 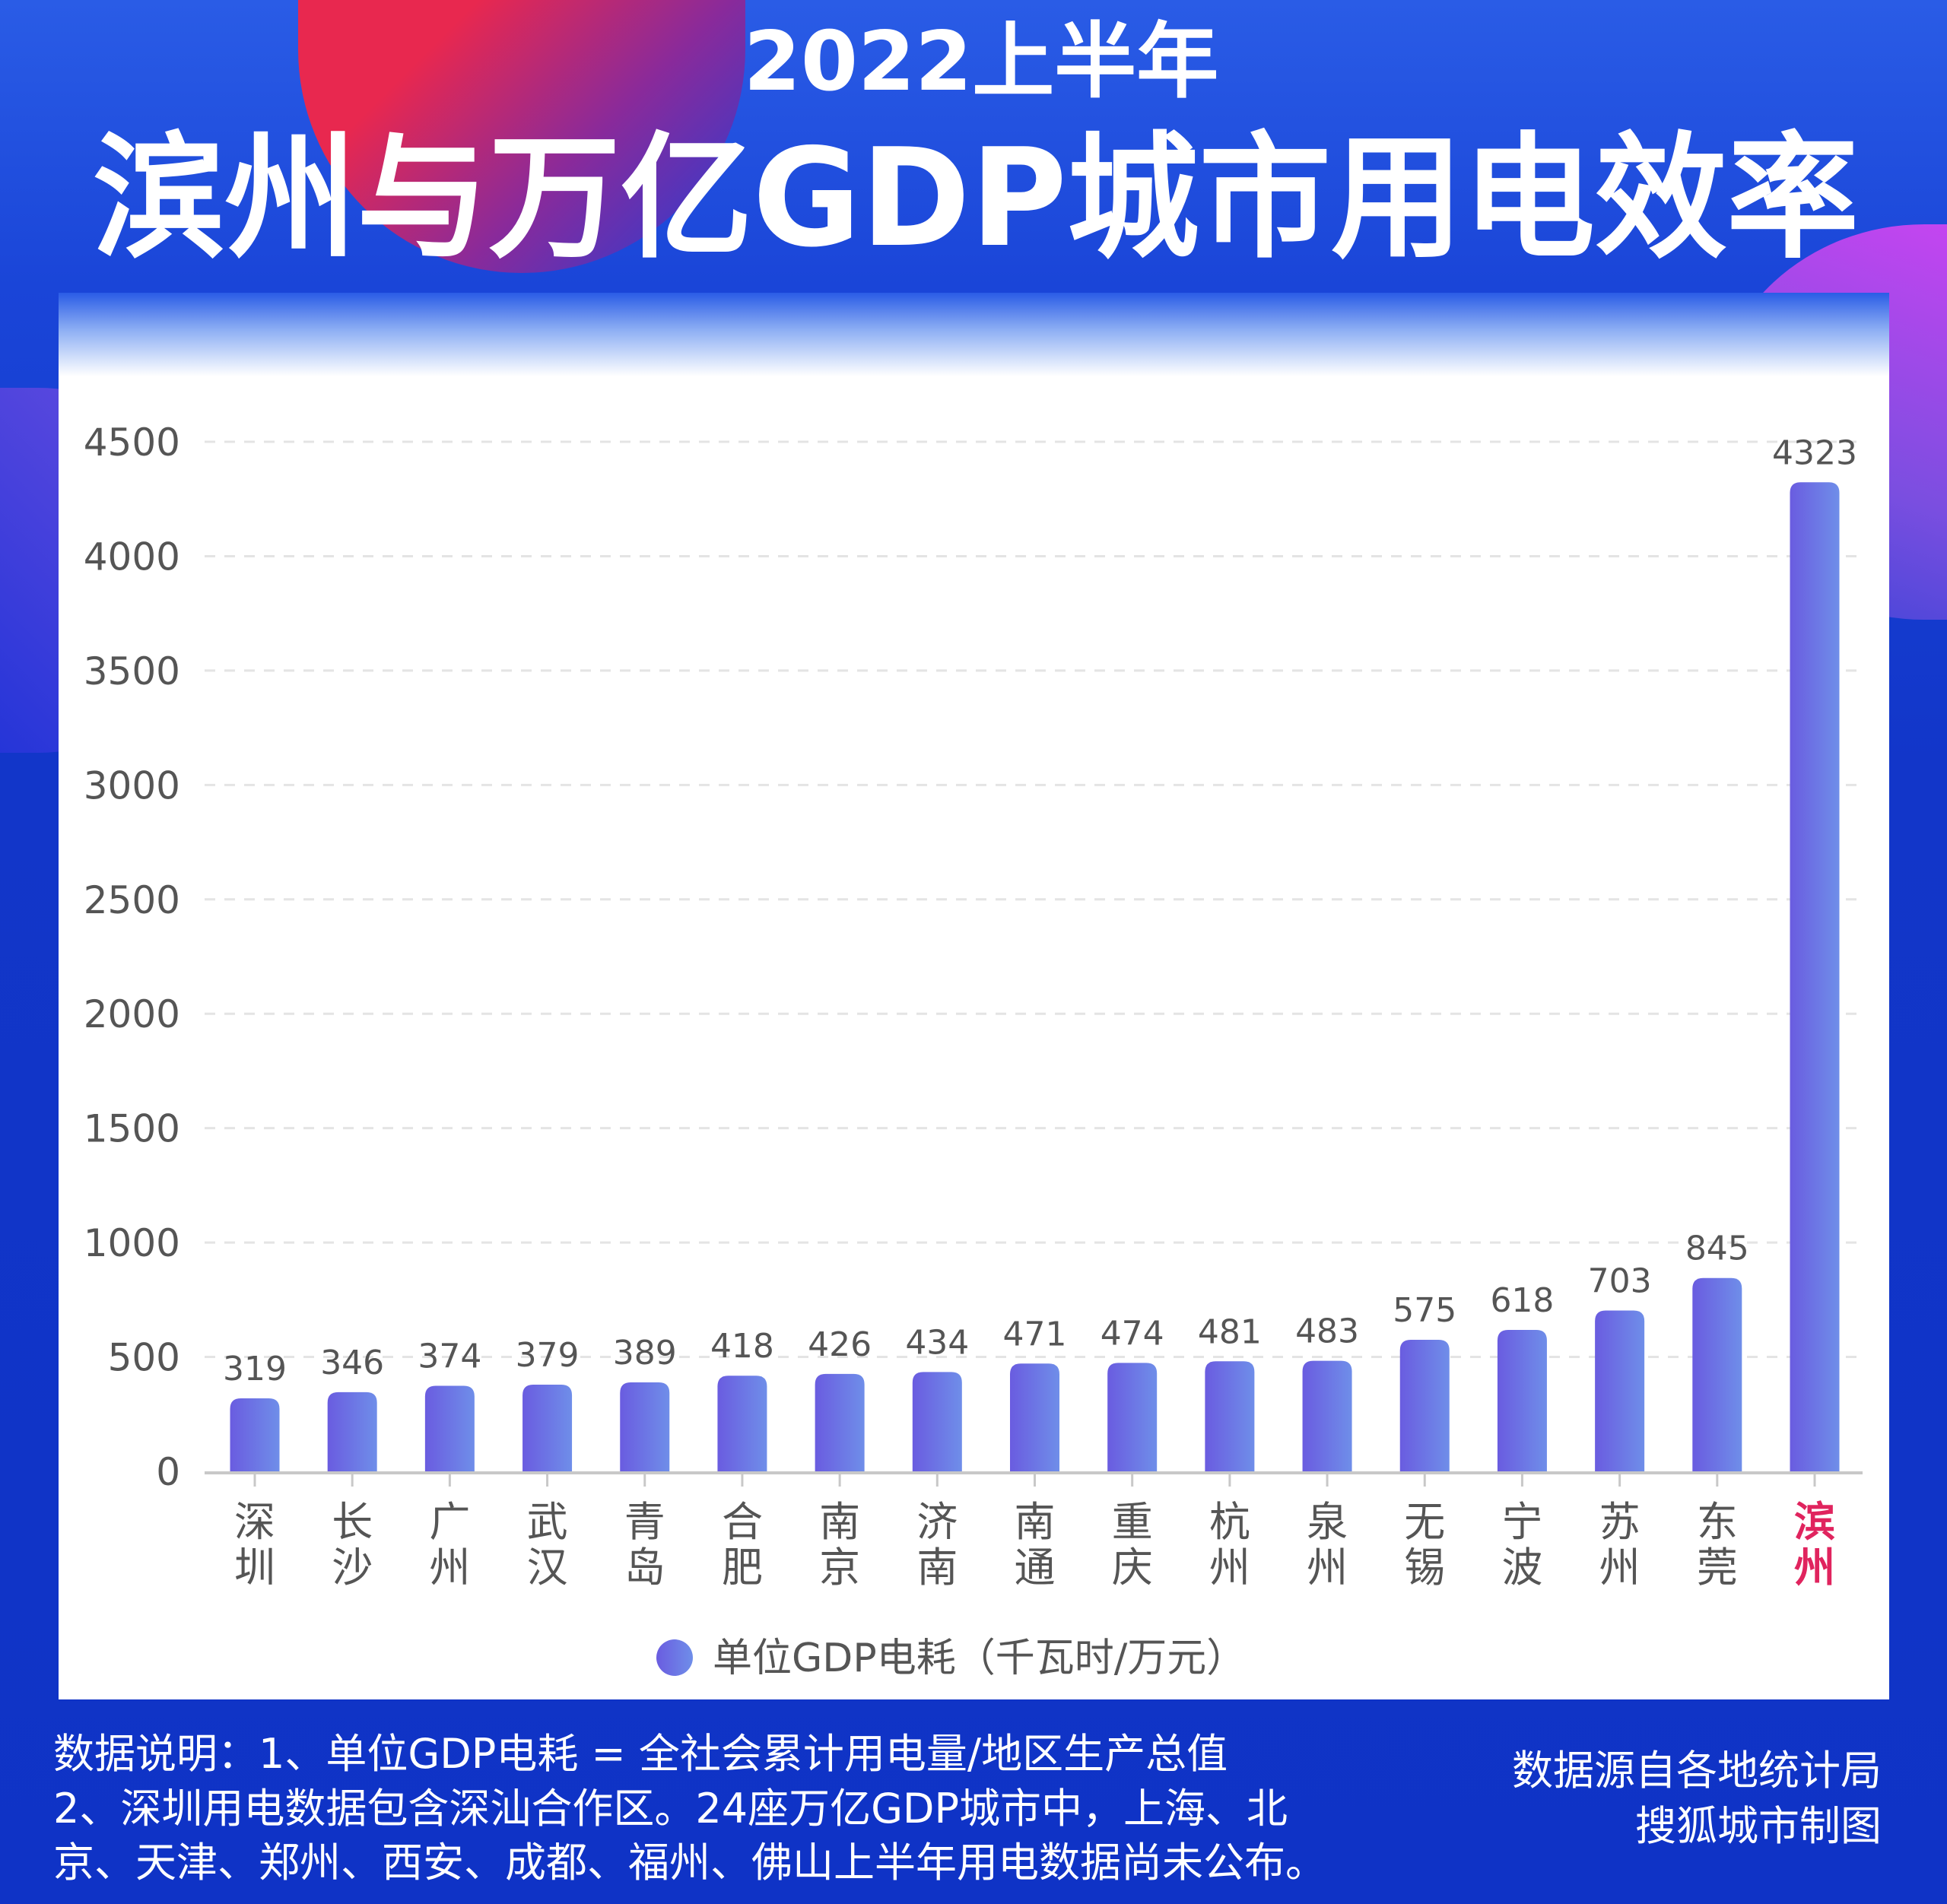 What do you see at coordinates (1230, 1331) in the screenshot?
I see `data-label: 481` at bounding box center [1230, 1331].